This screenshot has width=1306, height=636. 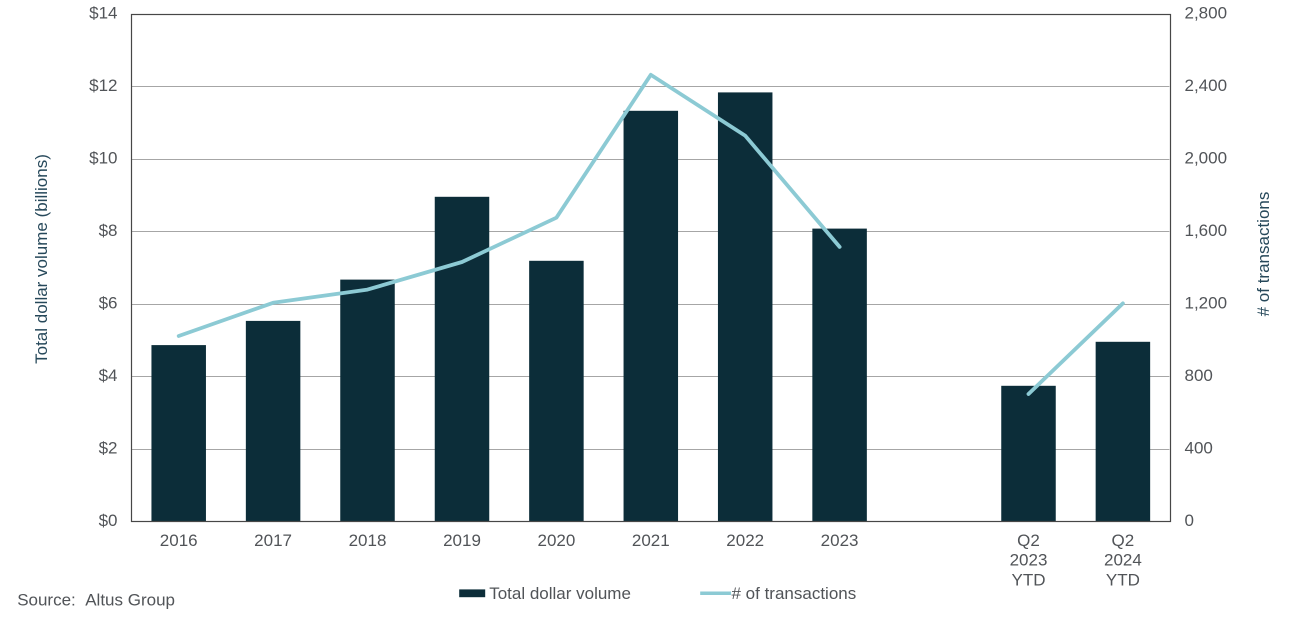 I want to click on svg-text: 800, so click(x=1199, y=375).